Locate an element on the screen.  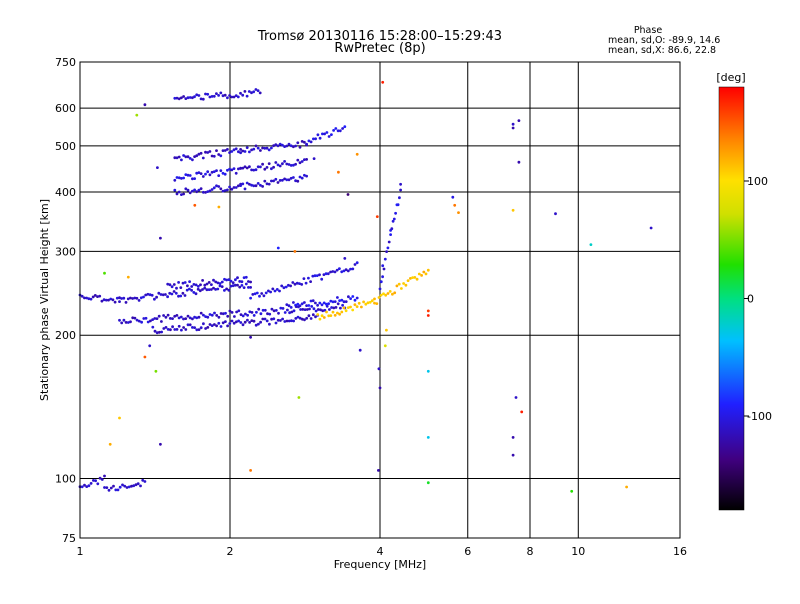
y-tick-label: 400 is located at coordinates (65, 192).